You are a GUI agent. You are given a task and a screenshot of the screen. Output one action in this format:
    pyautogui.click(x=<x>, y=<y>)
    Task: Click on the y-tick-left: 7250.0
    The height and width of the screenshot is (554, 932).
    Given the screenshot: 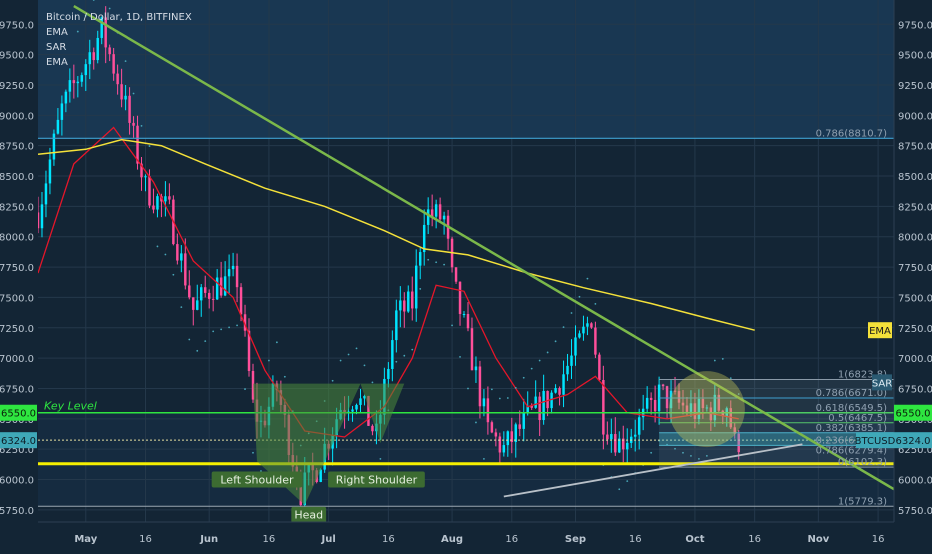 What is the action you would take?
    pyautogui.click(x=17, y=329)
    